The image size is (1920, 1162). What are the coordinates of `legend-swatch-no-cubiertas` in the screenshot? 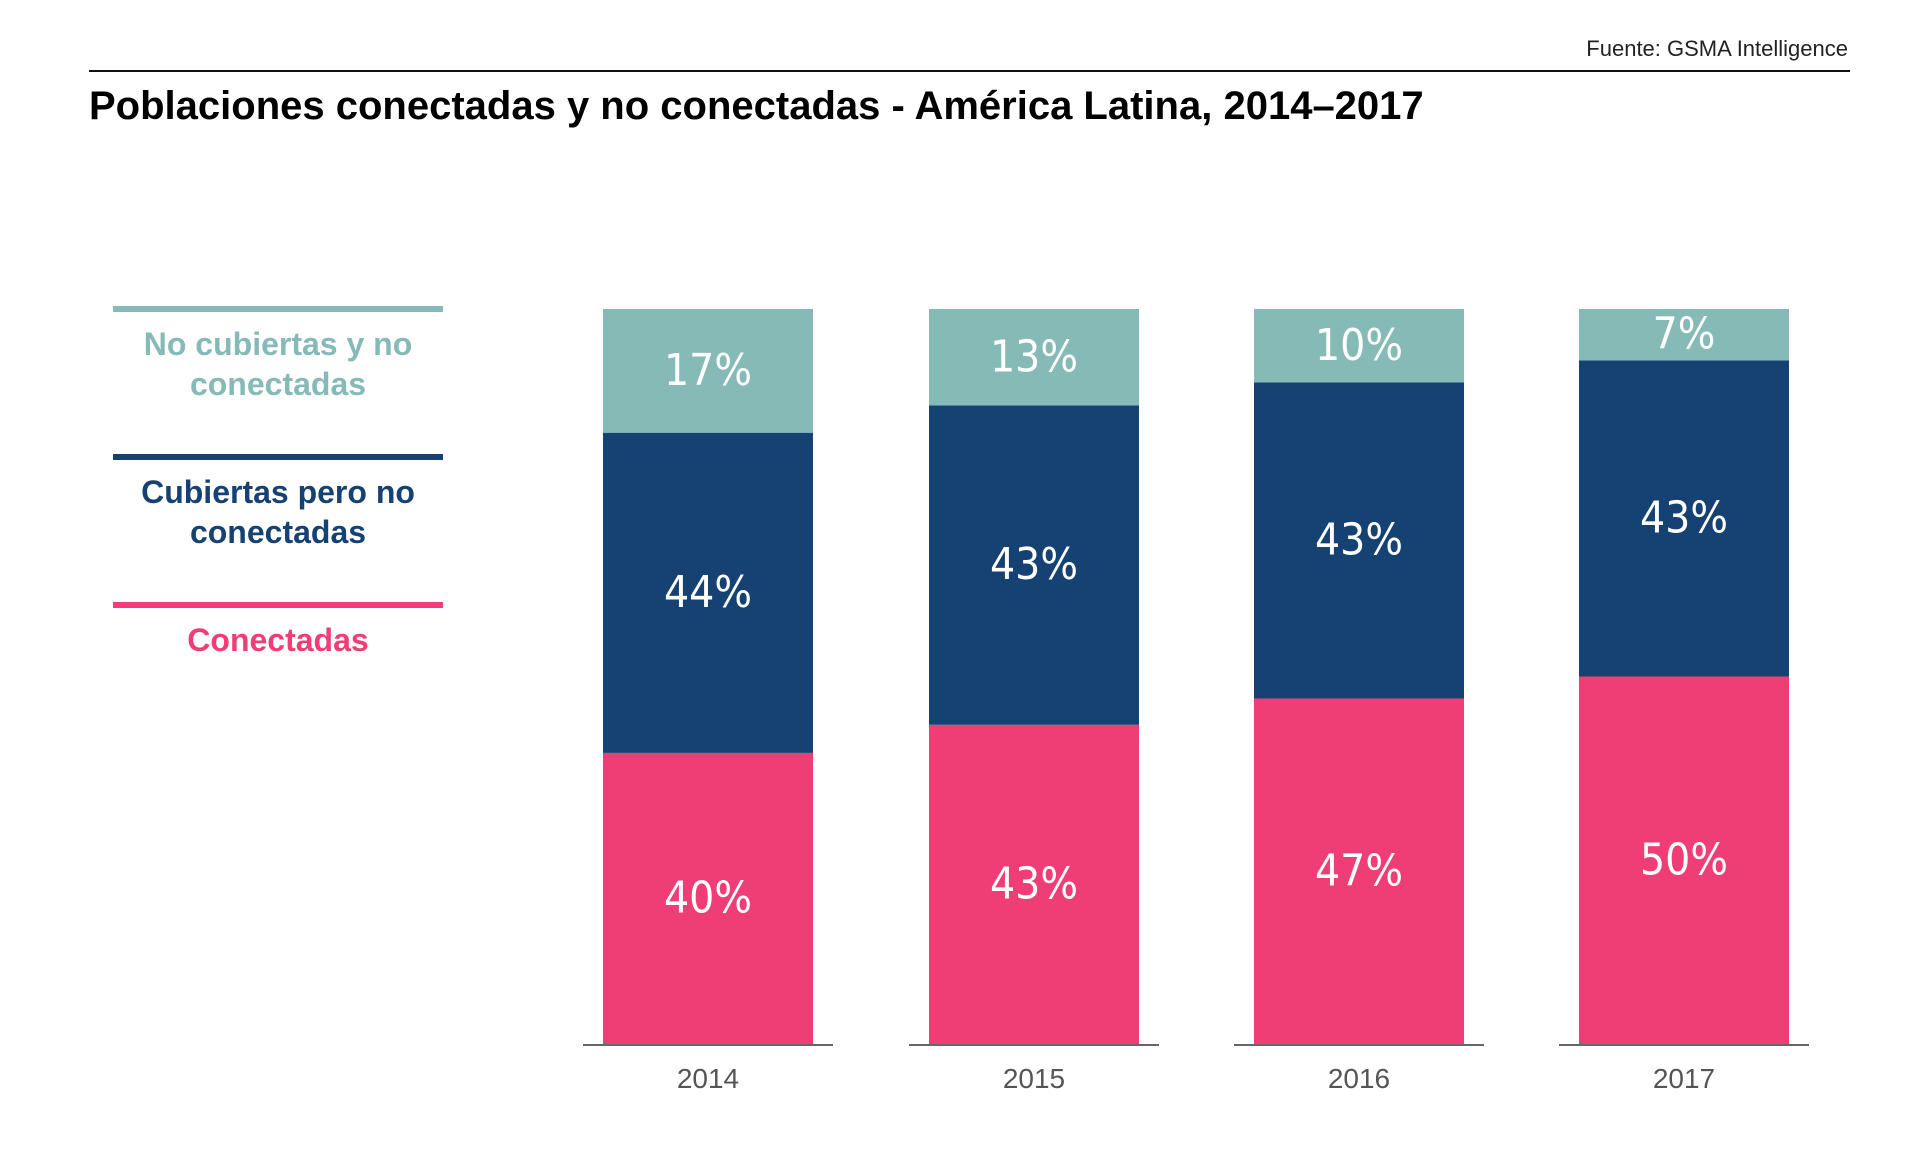 It's located at (278, 309).